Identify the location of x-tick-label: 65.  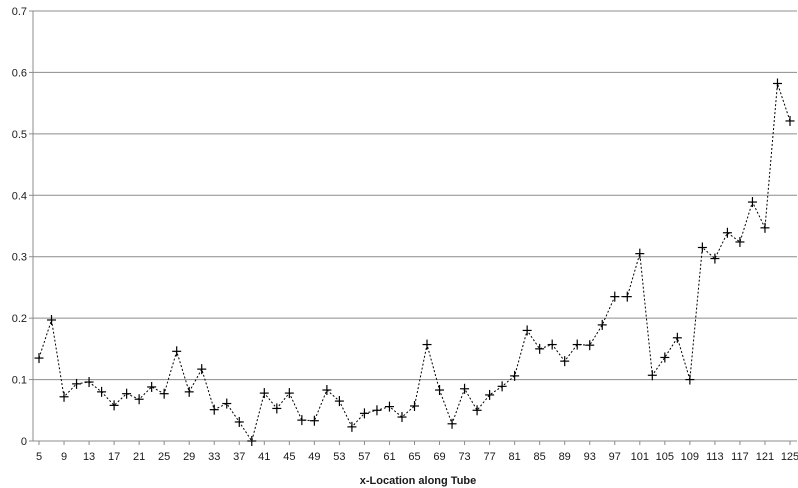
(414, 457).